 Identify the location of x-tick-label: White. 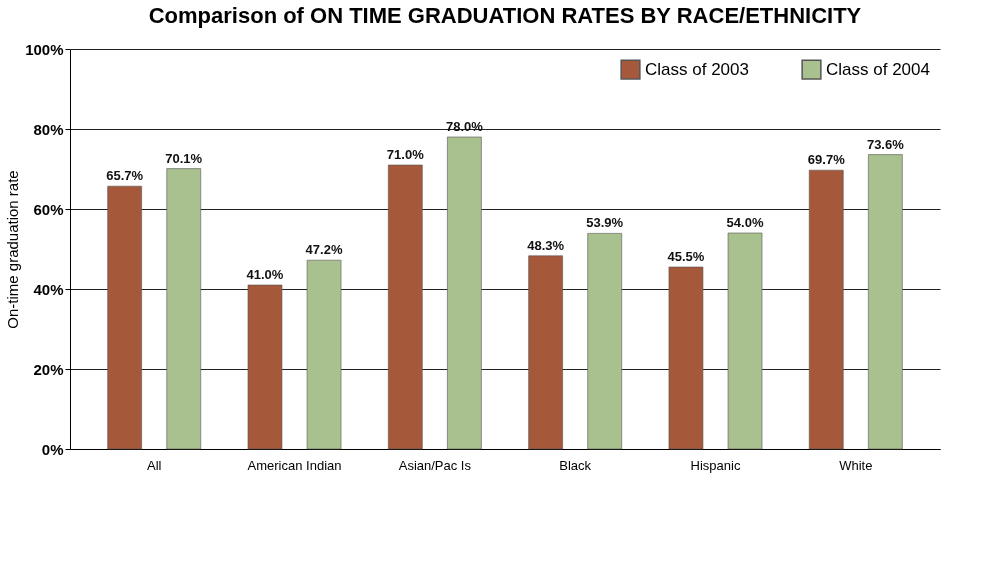
(856, 465).